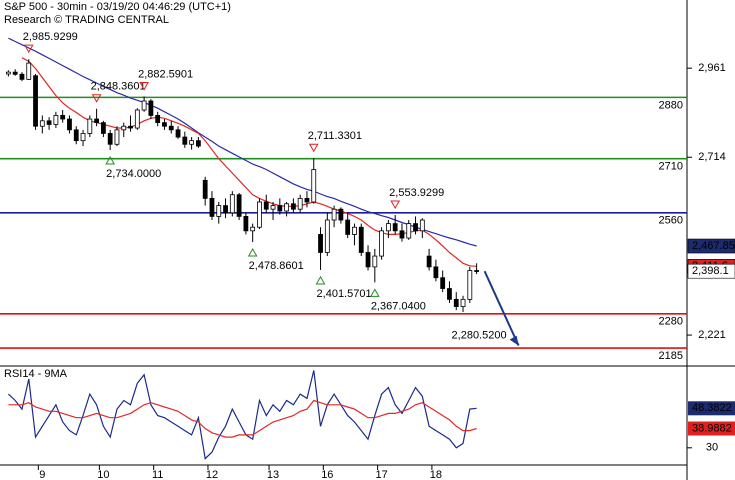 This screenshot has height=480, width=735. What do you see at coordinates (242, 418) in the screenshot?
I see `line-series` at bounding box center [242, 418].